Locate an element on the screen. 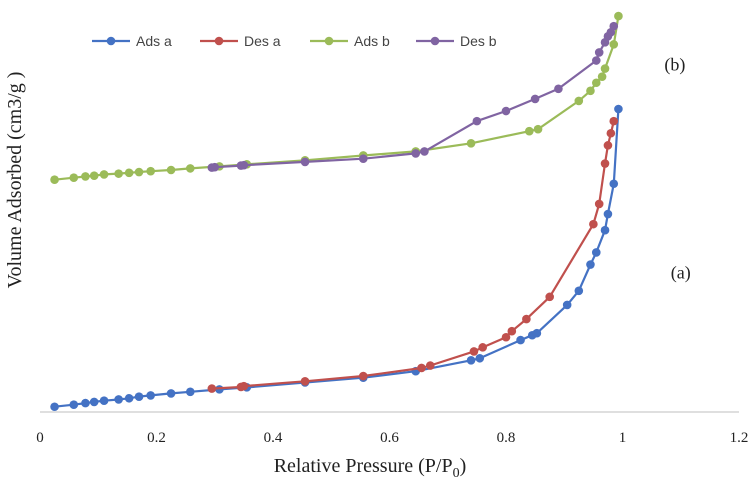  x-axis-title: Relative Pressure (P/P0) is located at coordinates (370, 467).